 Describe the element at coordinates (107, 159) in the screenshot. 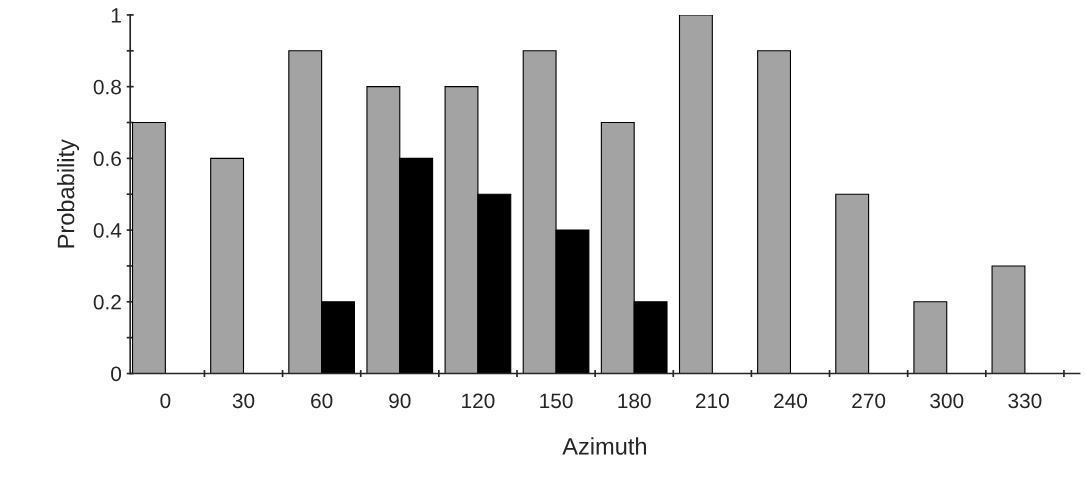

I see `y-tick-label: 0.6` at that location.